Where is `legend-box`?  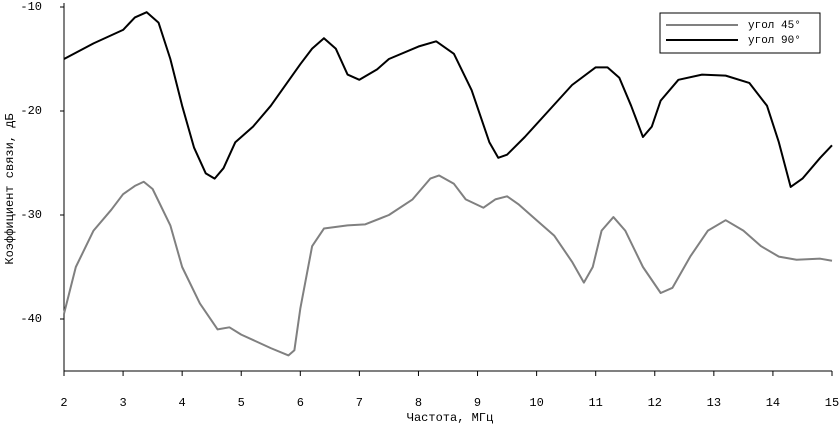
legend-box is located at coordinates (740, 33).